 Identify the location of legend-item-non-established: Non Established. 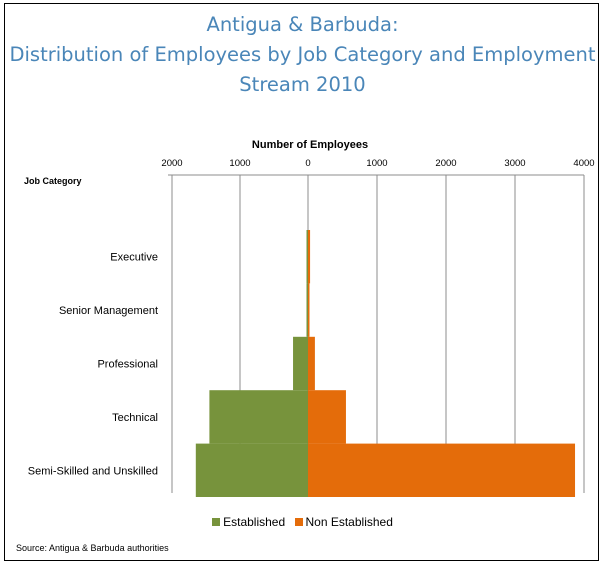
(343, 522).